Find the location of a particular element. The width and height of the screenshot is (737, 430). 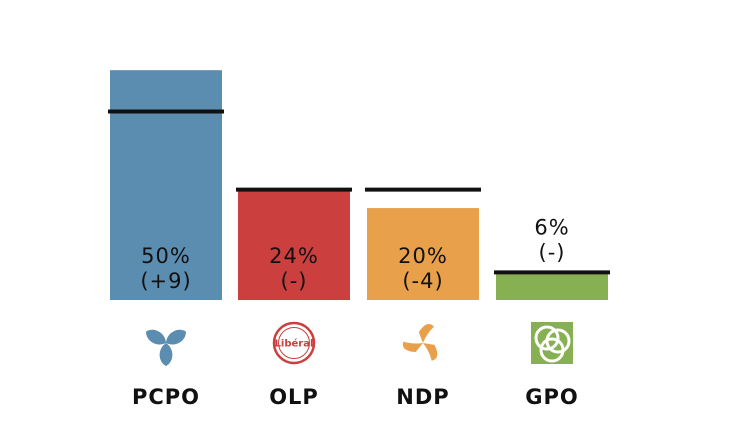

change-label-pcpo: (+9) is located at coordinates (165, 281).